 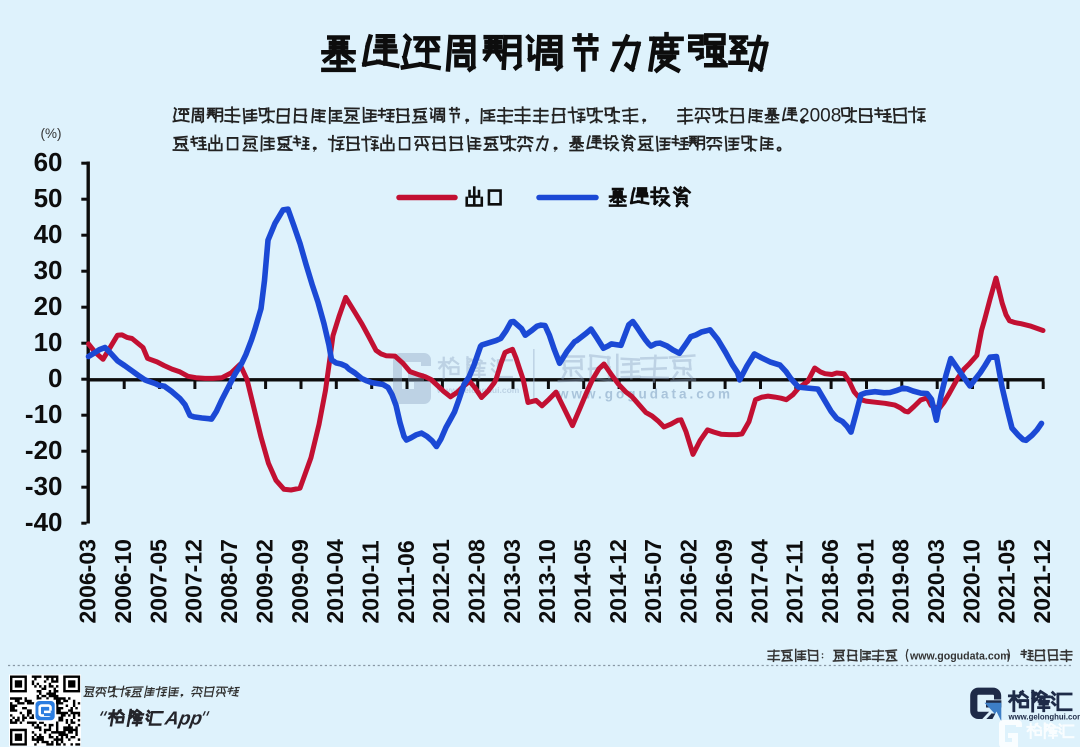 What do you see at coordinates (300, 581) in the screenshot?
I see `svg-text: 2009-09` at bounding box center [300, 581].